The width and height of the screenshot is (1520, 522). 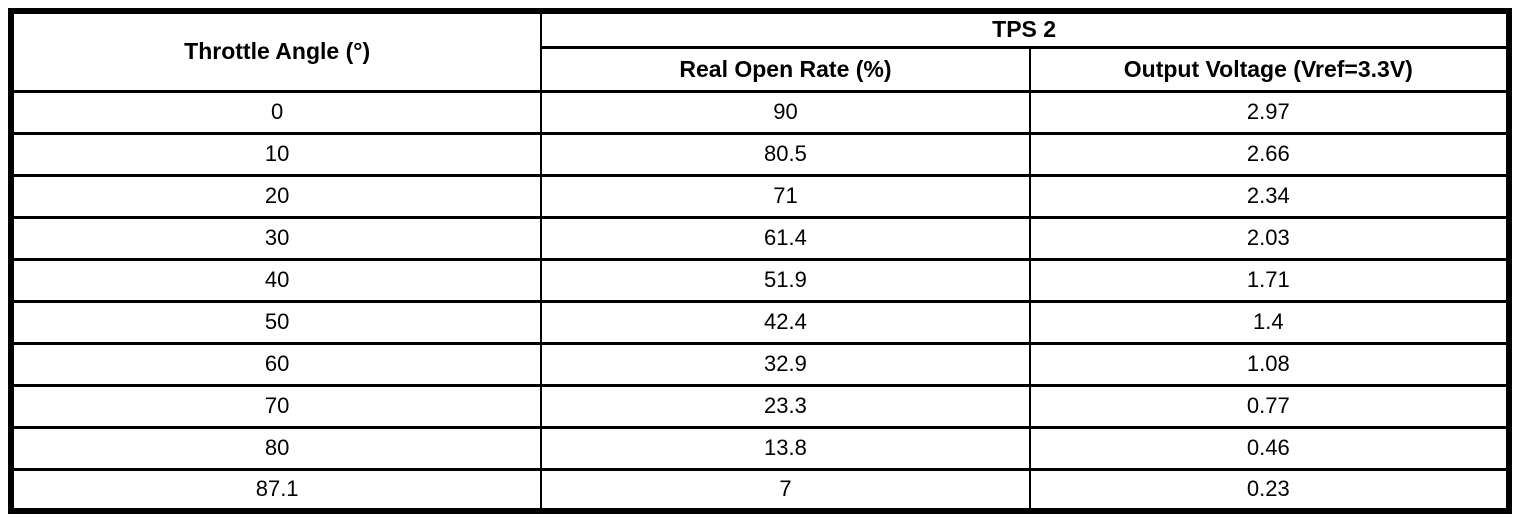 I want to click on table-row: 60 32.9 1.08, so click(x=760, y=364).